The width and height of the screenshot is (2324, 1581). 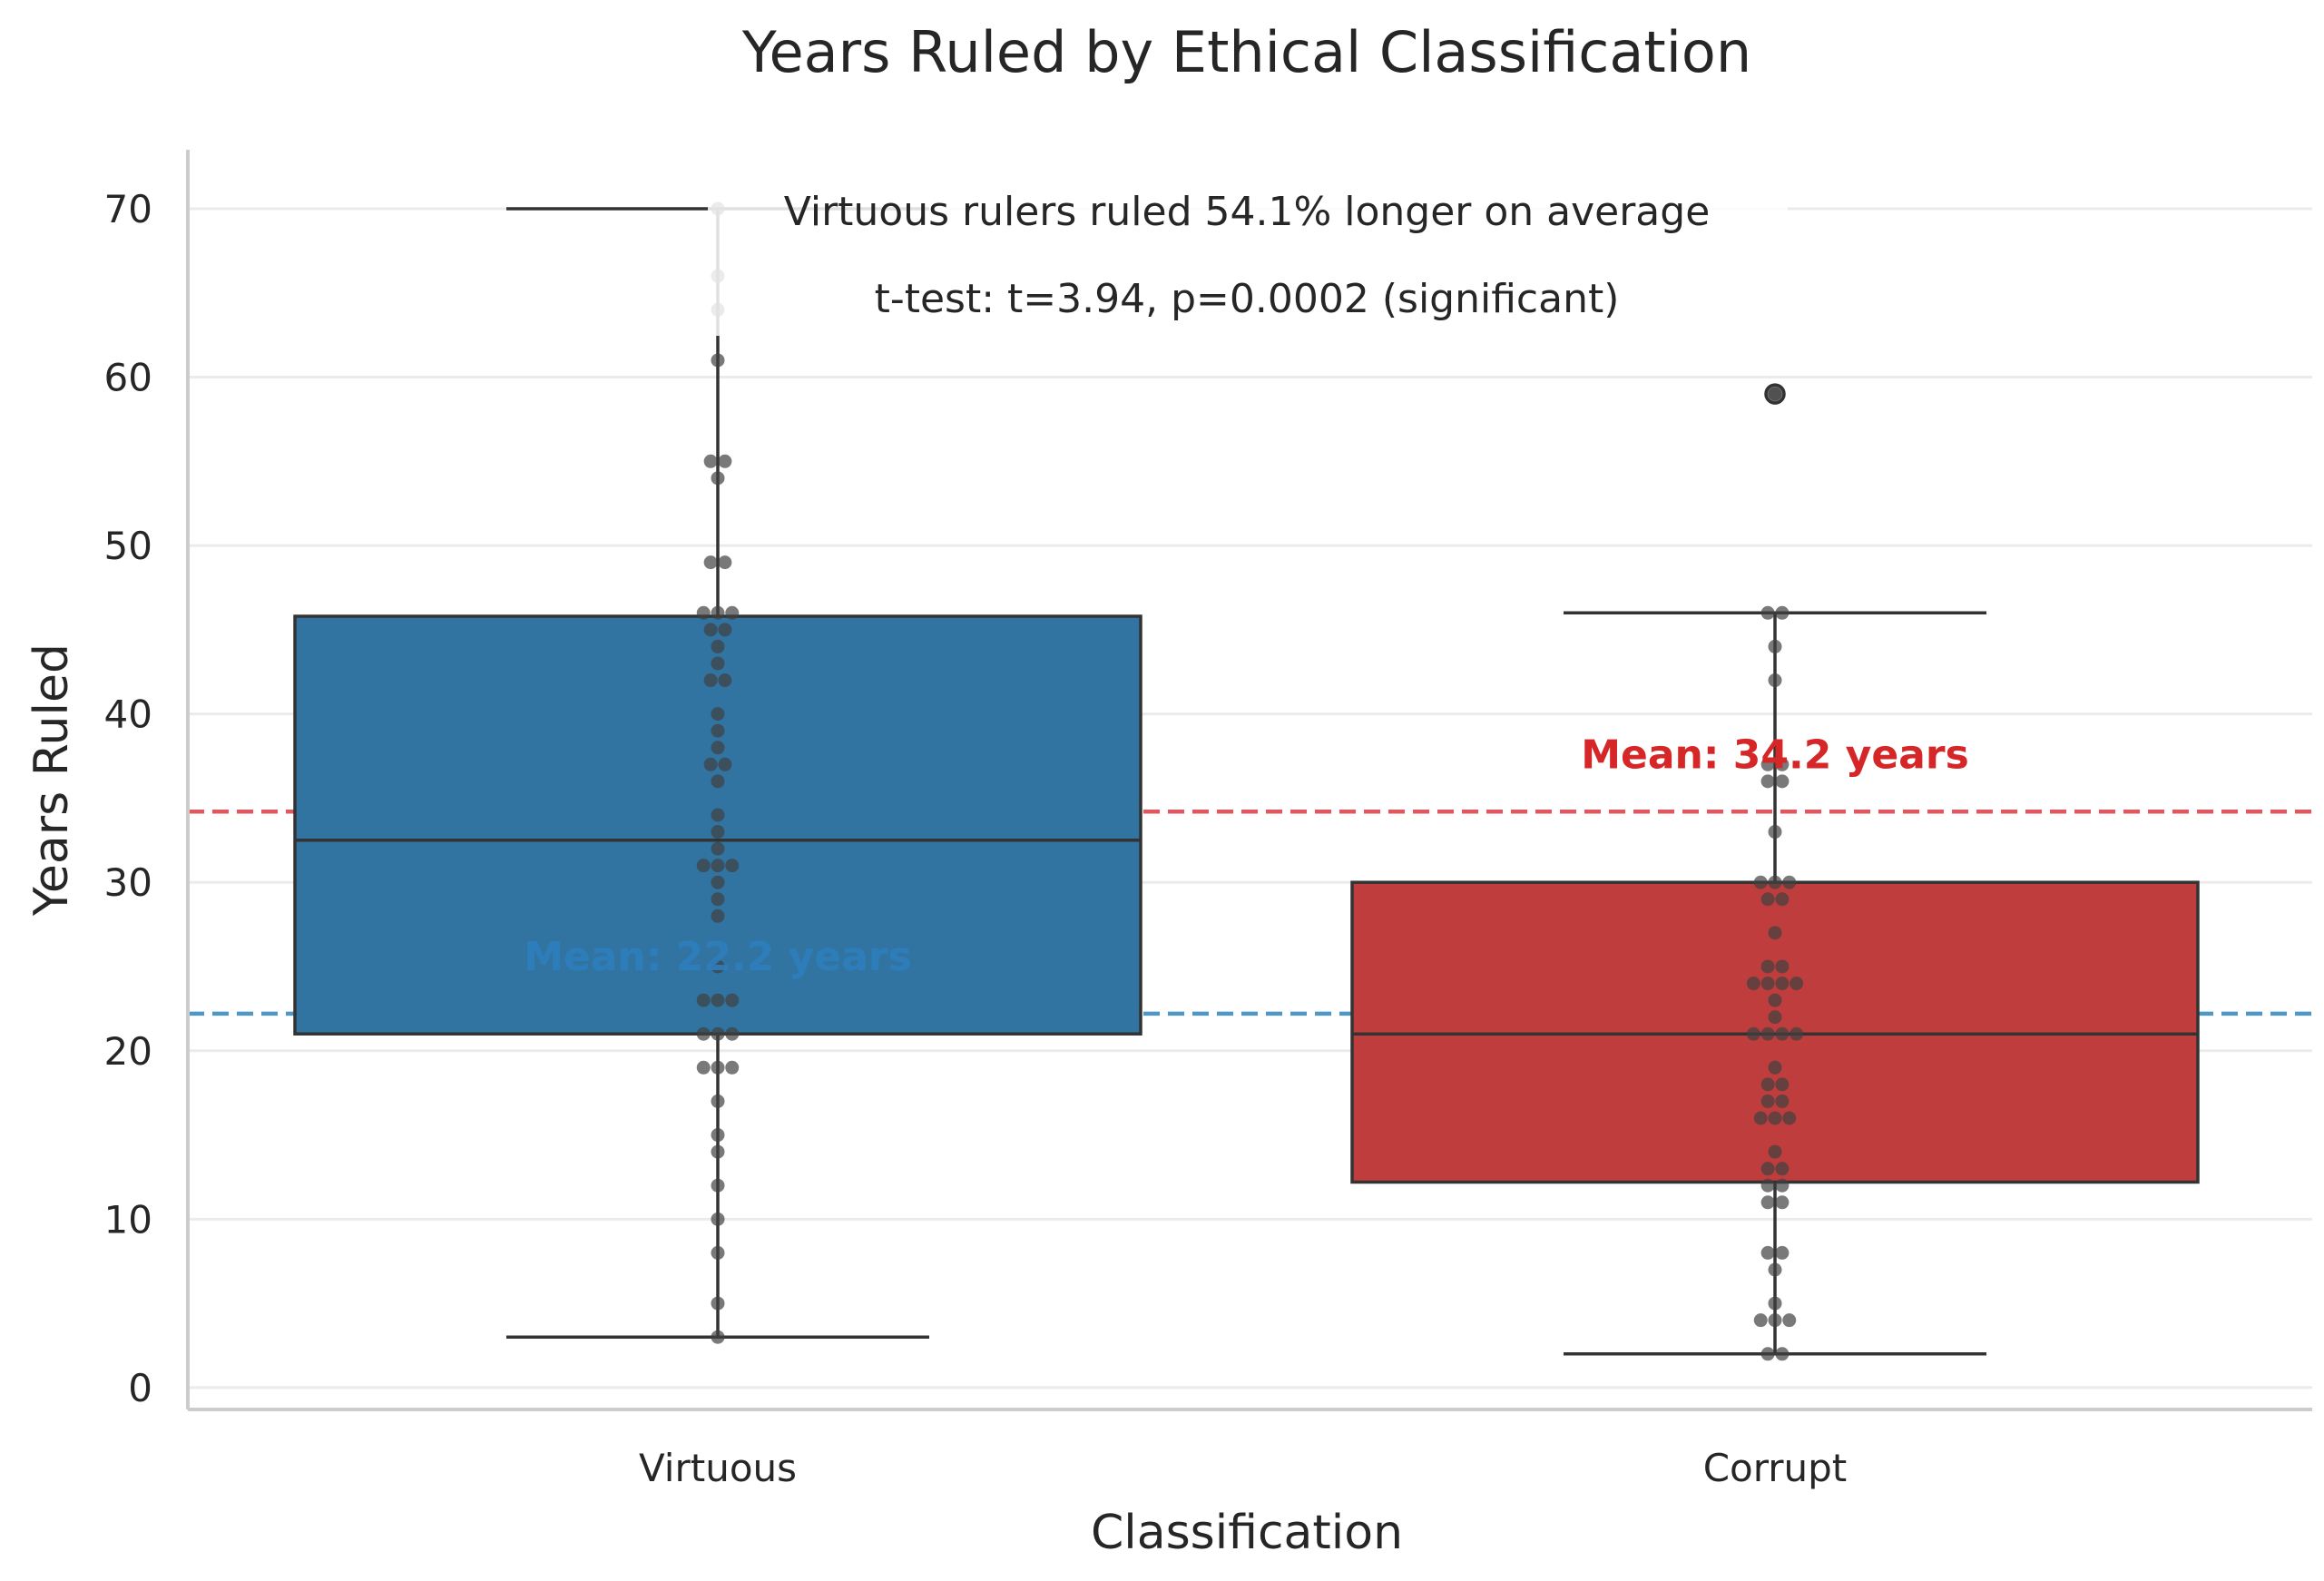 What do you see at coordinates (1775, 755) in the screenshot?
I see `mean-label-corrupt: Mean: 34.2 years` at bounding box center [1775, 755].